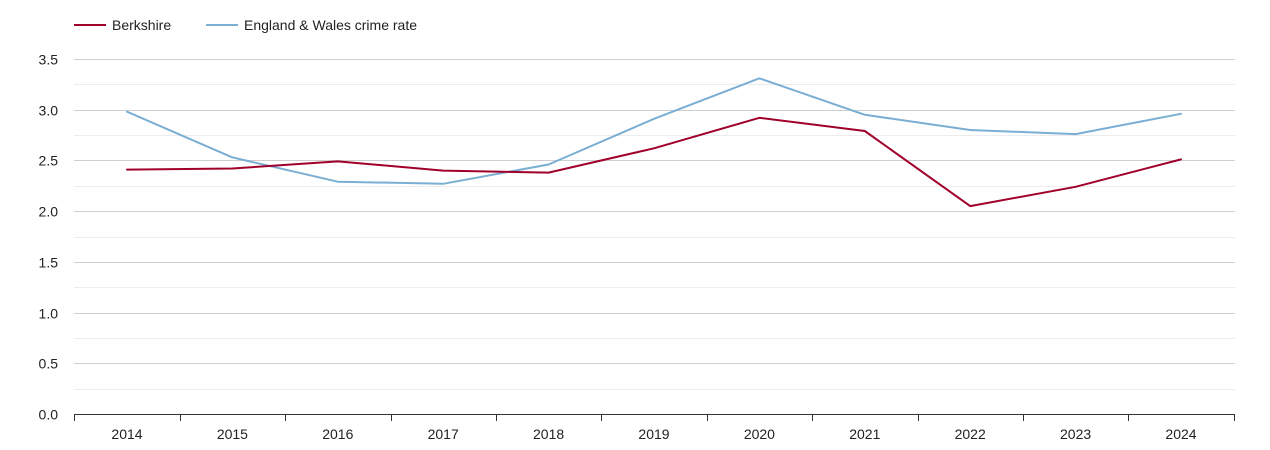  I want to click on x-tick-label: 2016, so click(337, 434).